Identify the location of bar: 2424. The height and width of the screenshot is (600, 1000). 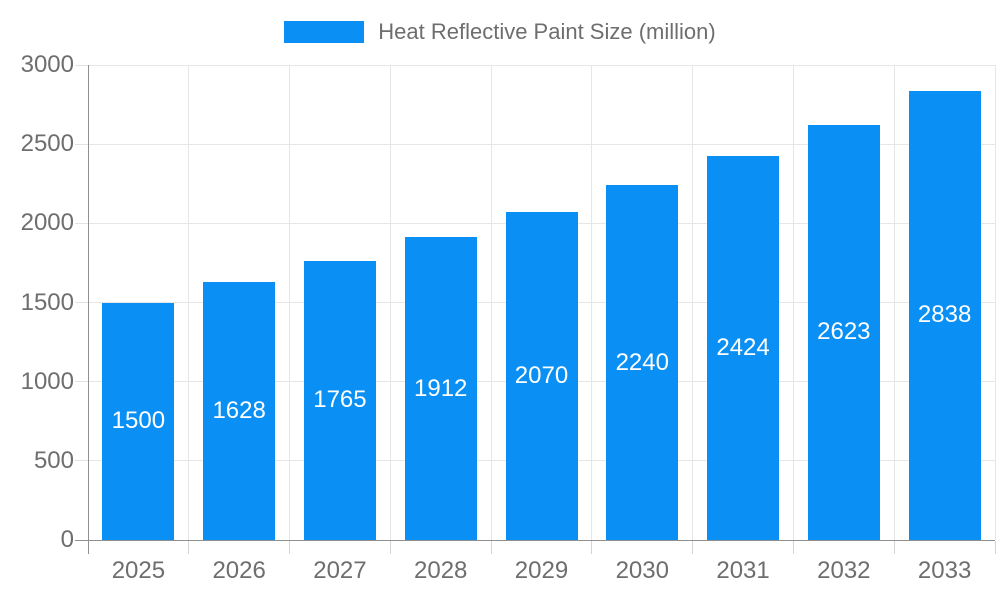
(743, 348).